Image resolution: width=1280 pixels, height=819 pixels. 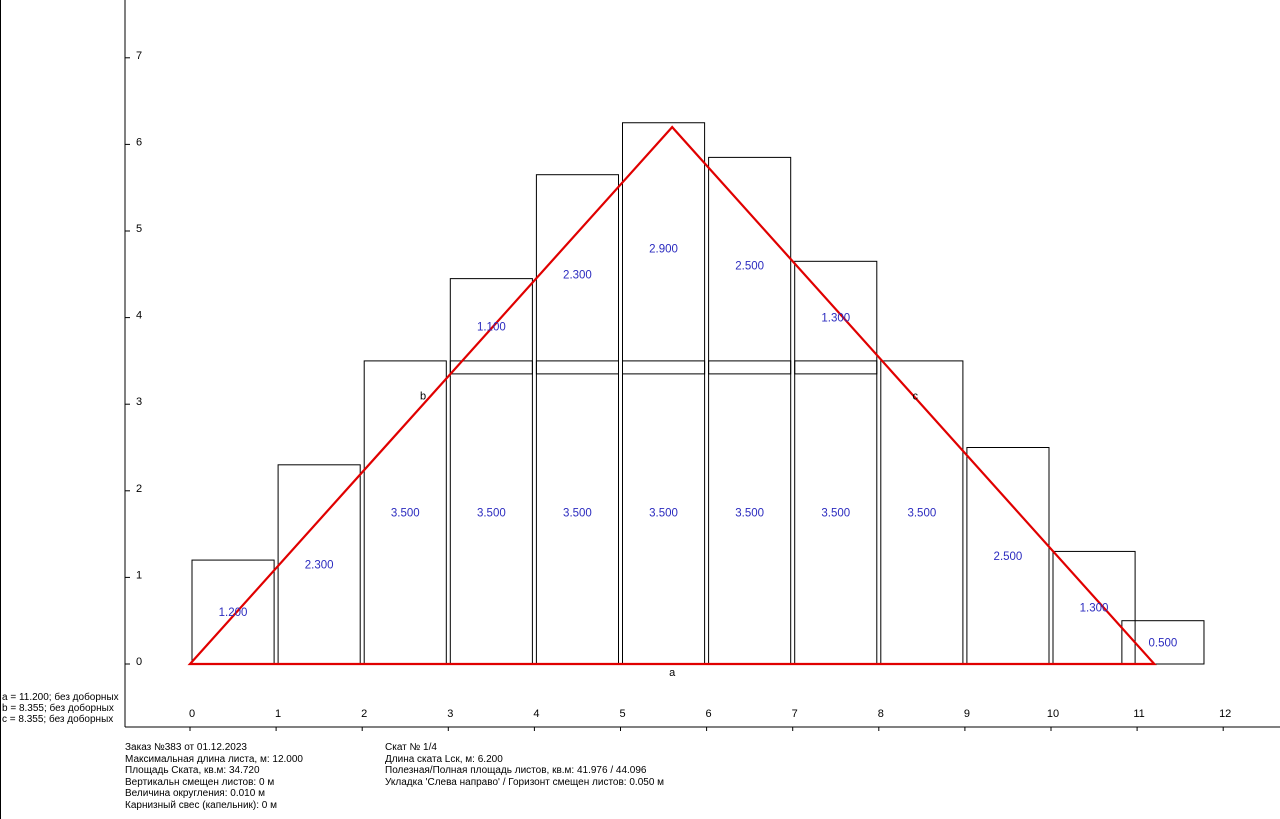 What do you see at coordinates (450, 714) in the screenshot?
I see `x-tick-label: 3` at bounding box center [450, 714].